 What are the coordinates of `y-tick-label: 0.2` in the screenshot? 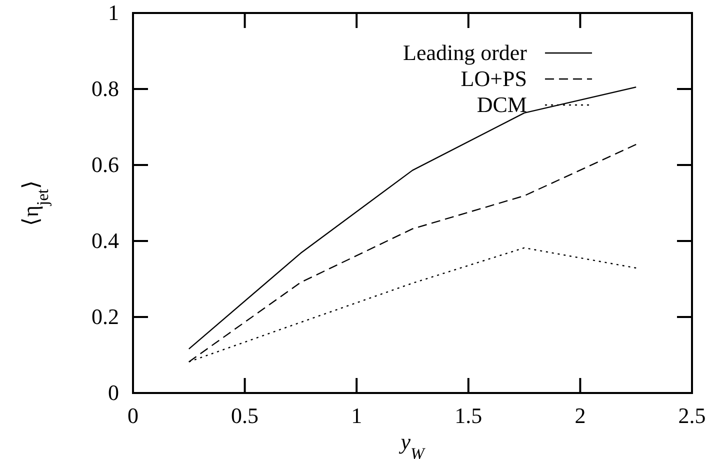 It's located at (105, 316).